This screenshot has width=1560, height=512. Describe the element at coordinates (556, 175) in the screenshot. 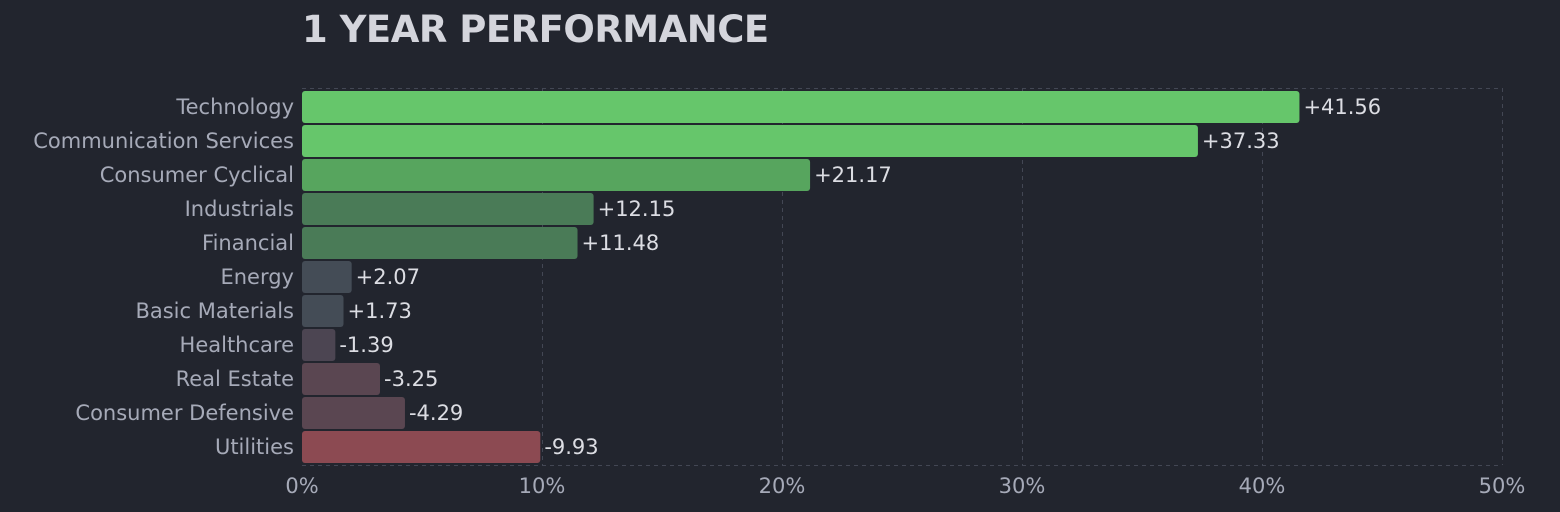

I see `bar-consumer-cyclical` at that location.